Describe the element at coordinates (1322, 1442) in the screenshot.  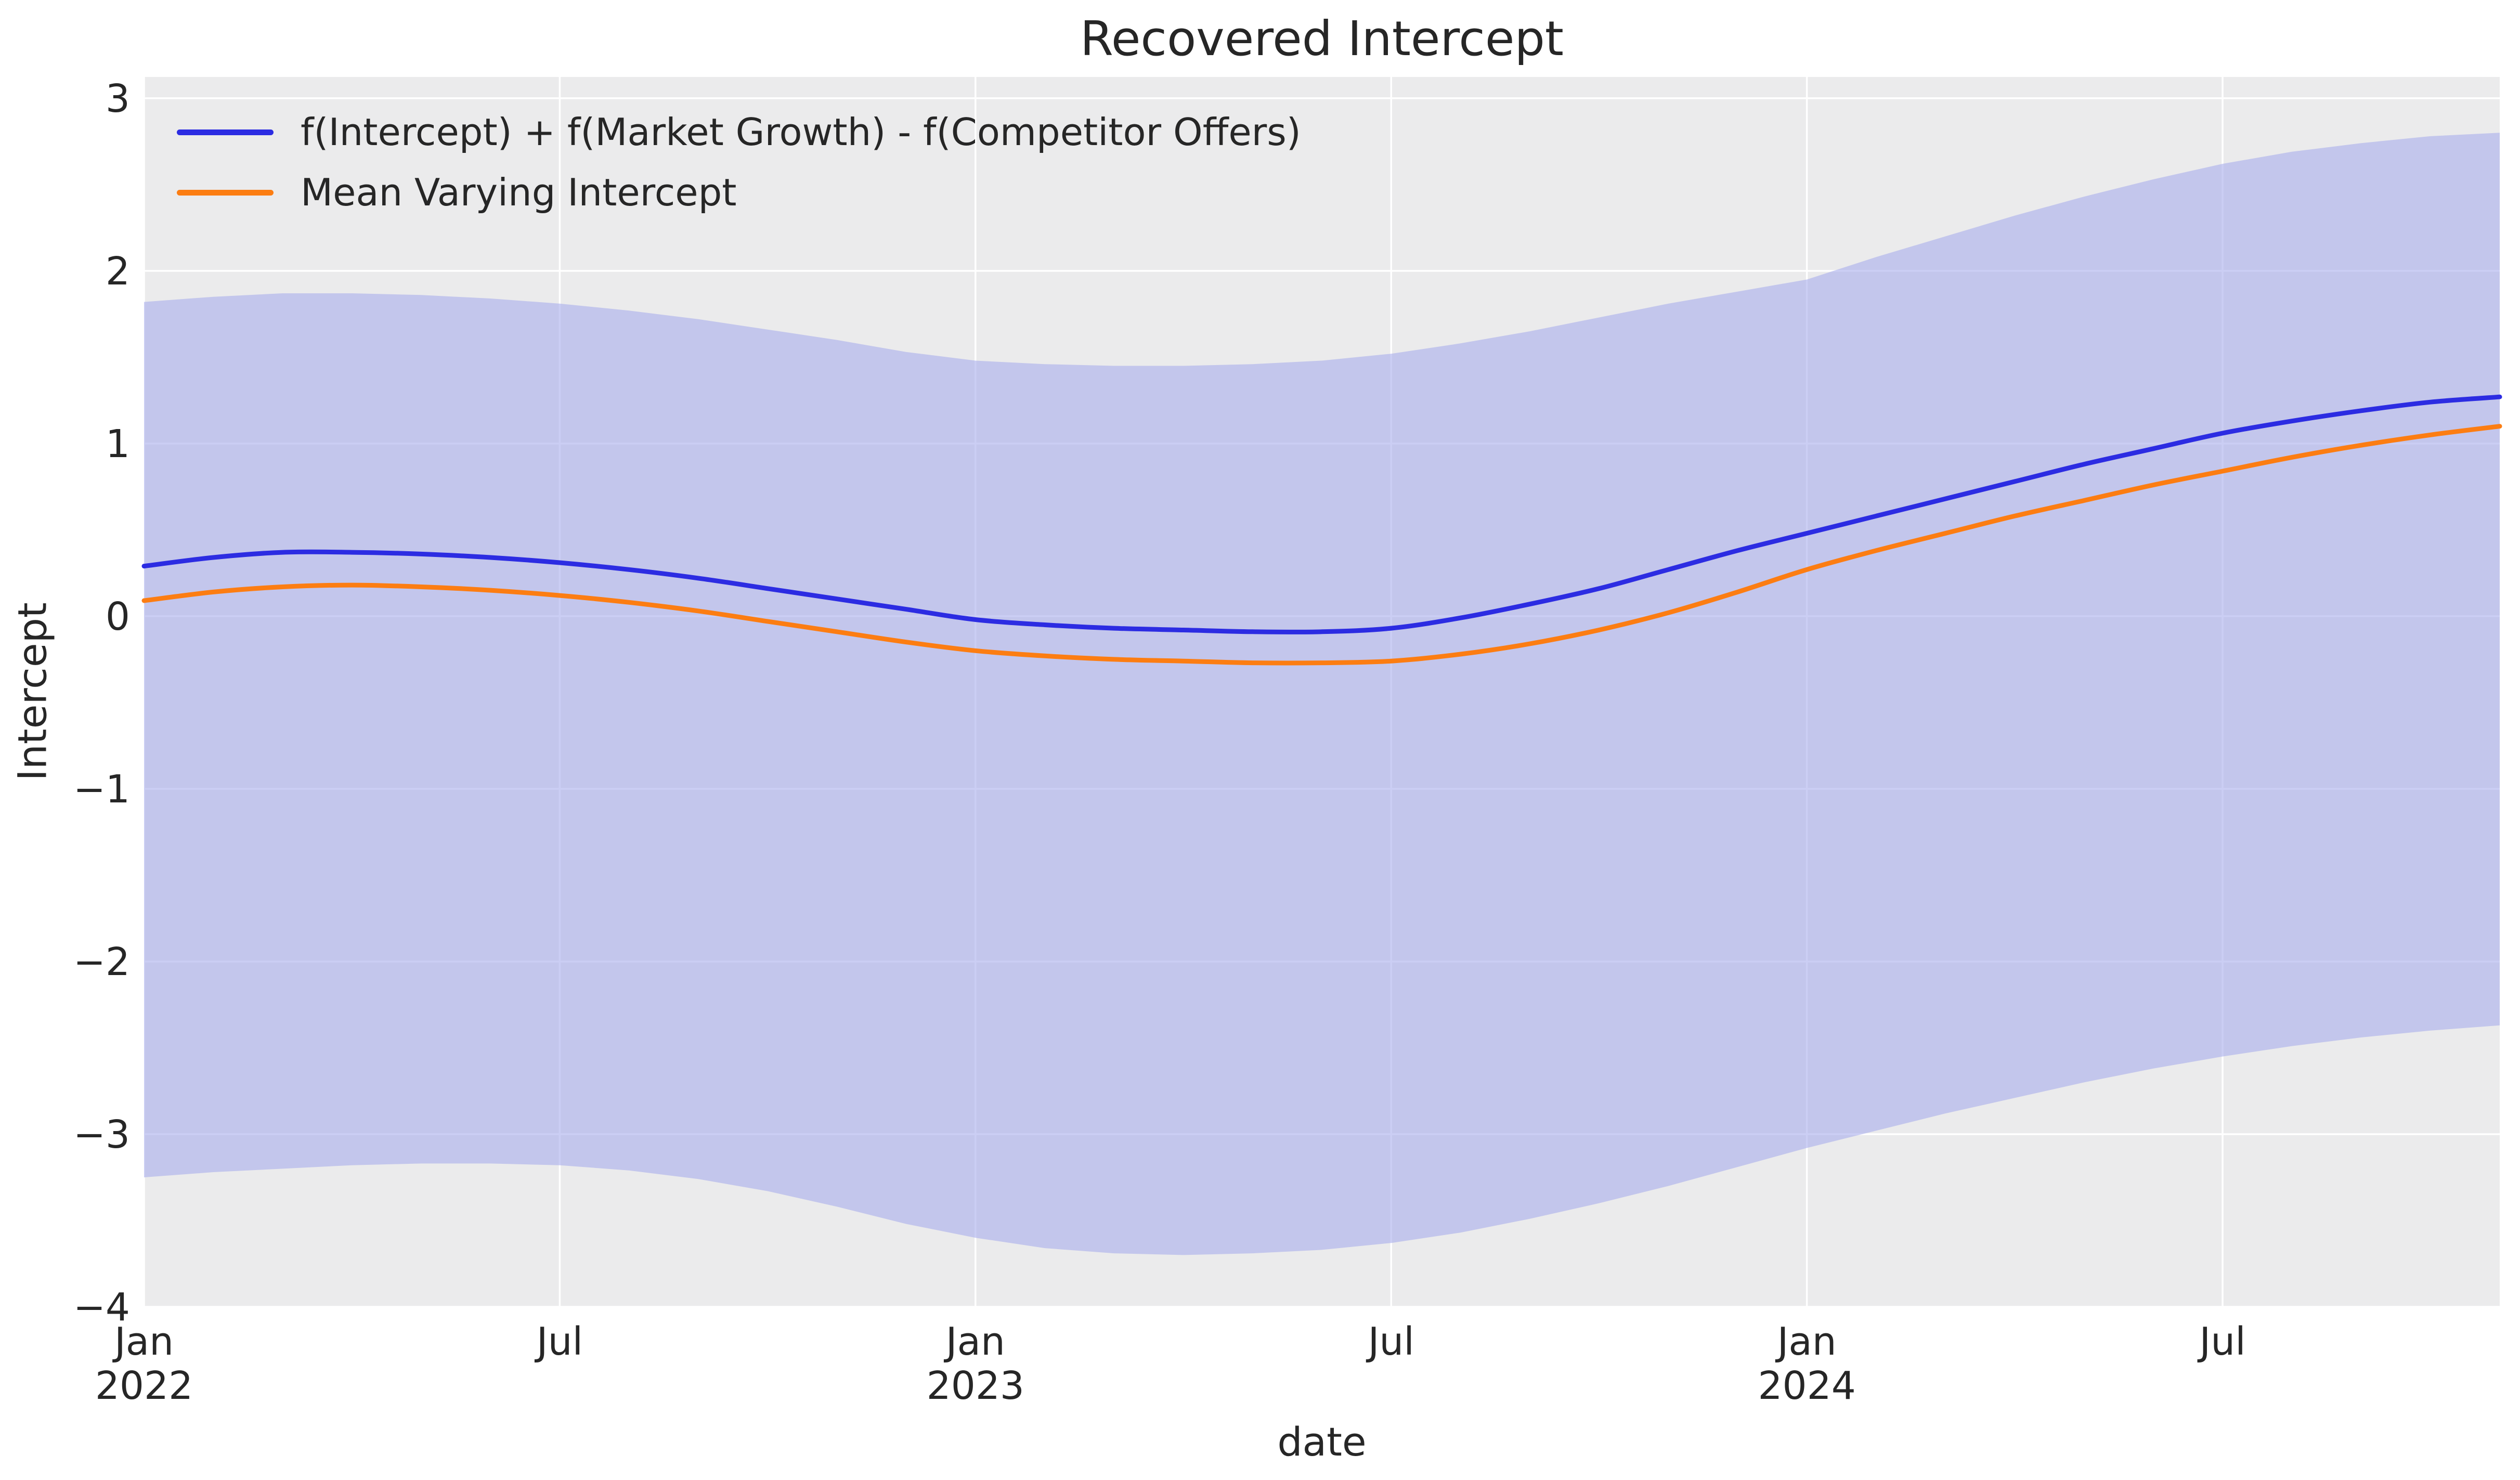
I see `x-axis-label: date` at that location.